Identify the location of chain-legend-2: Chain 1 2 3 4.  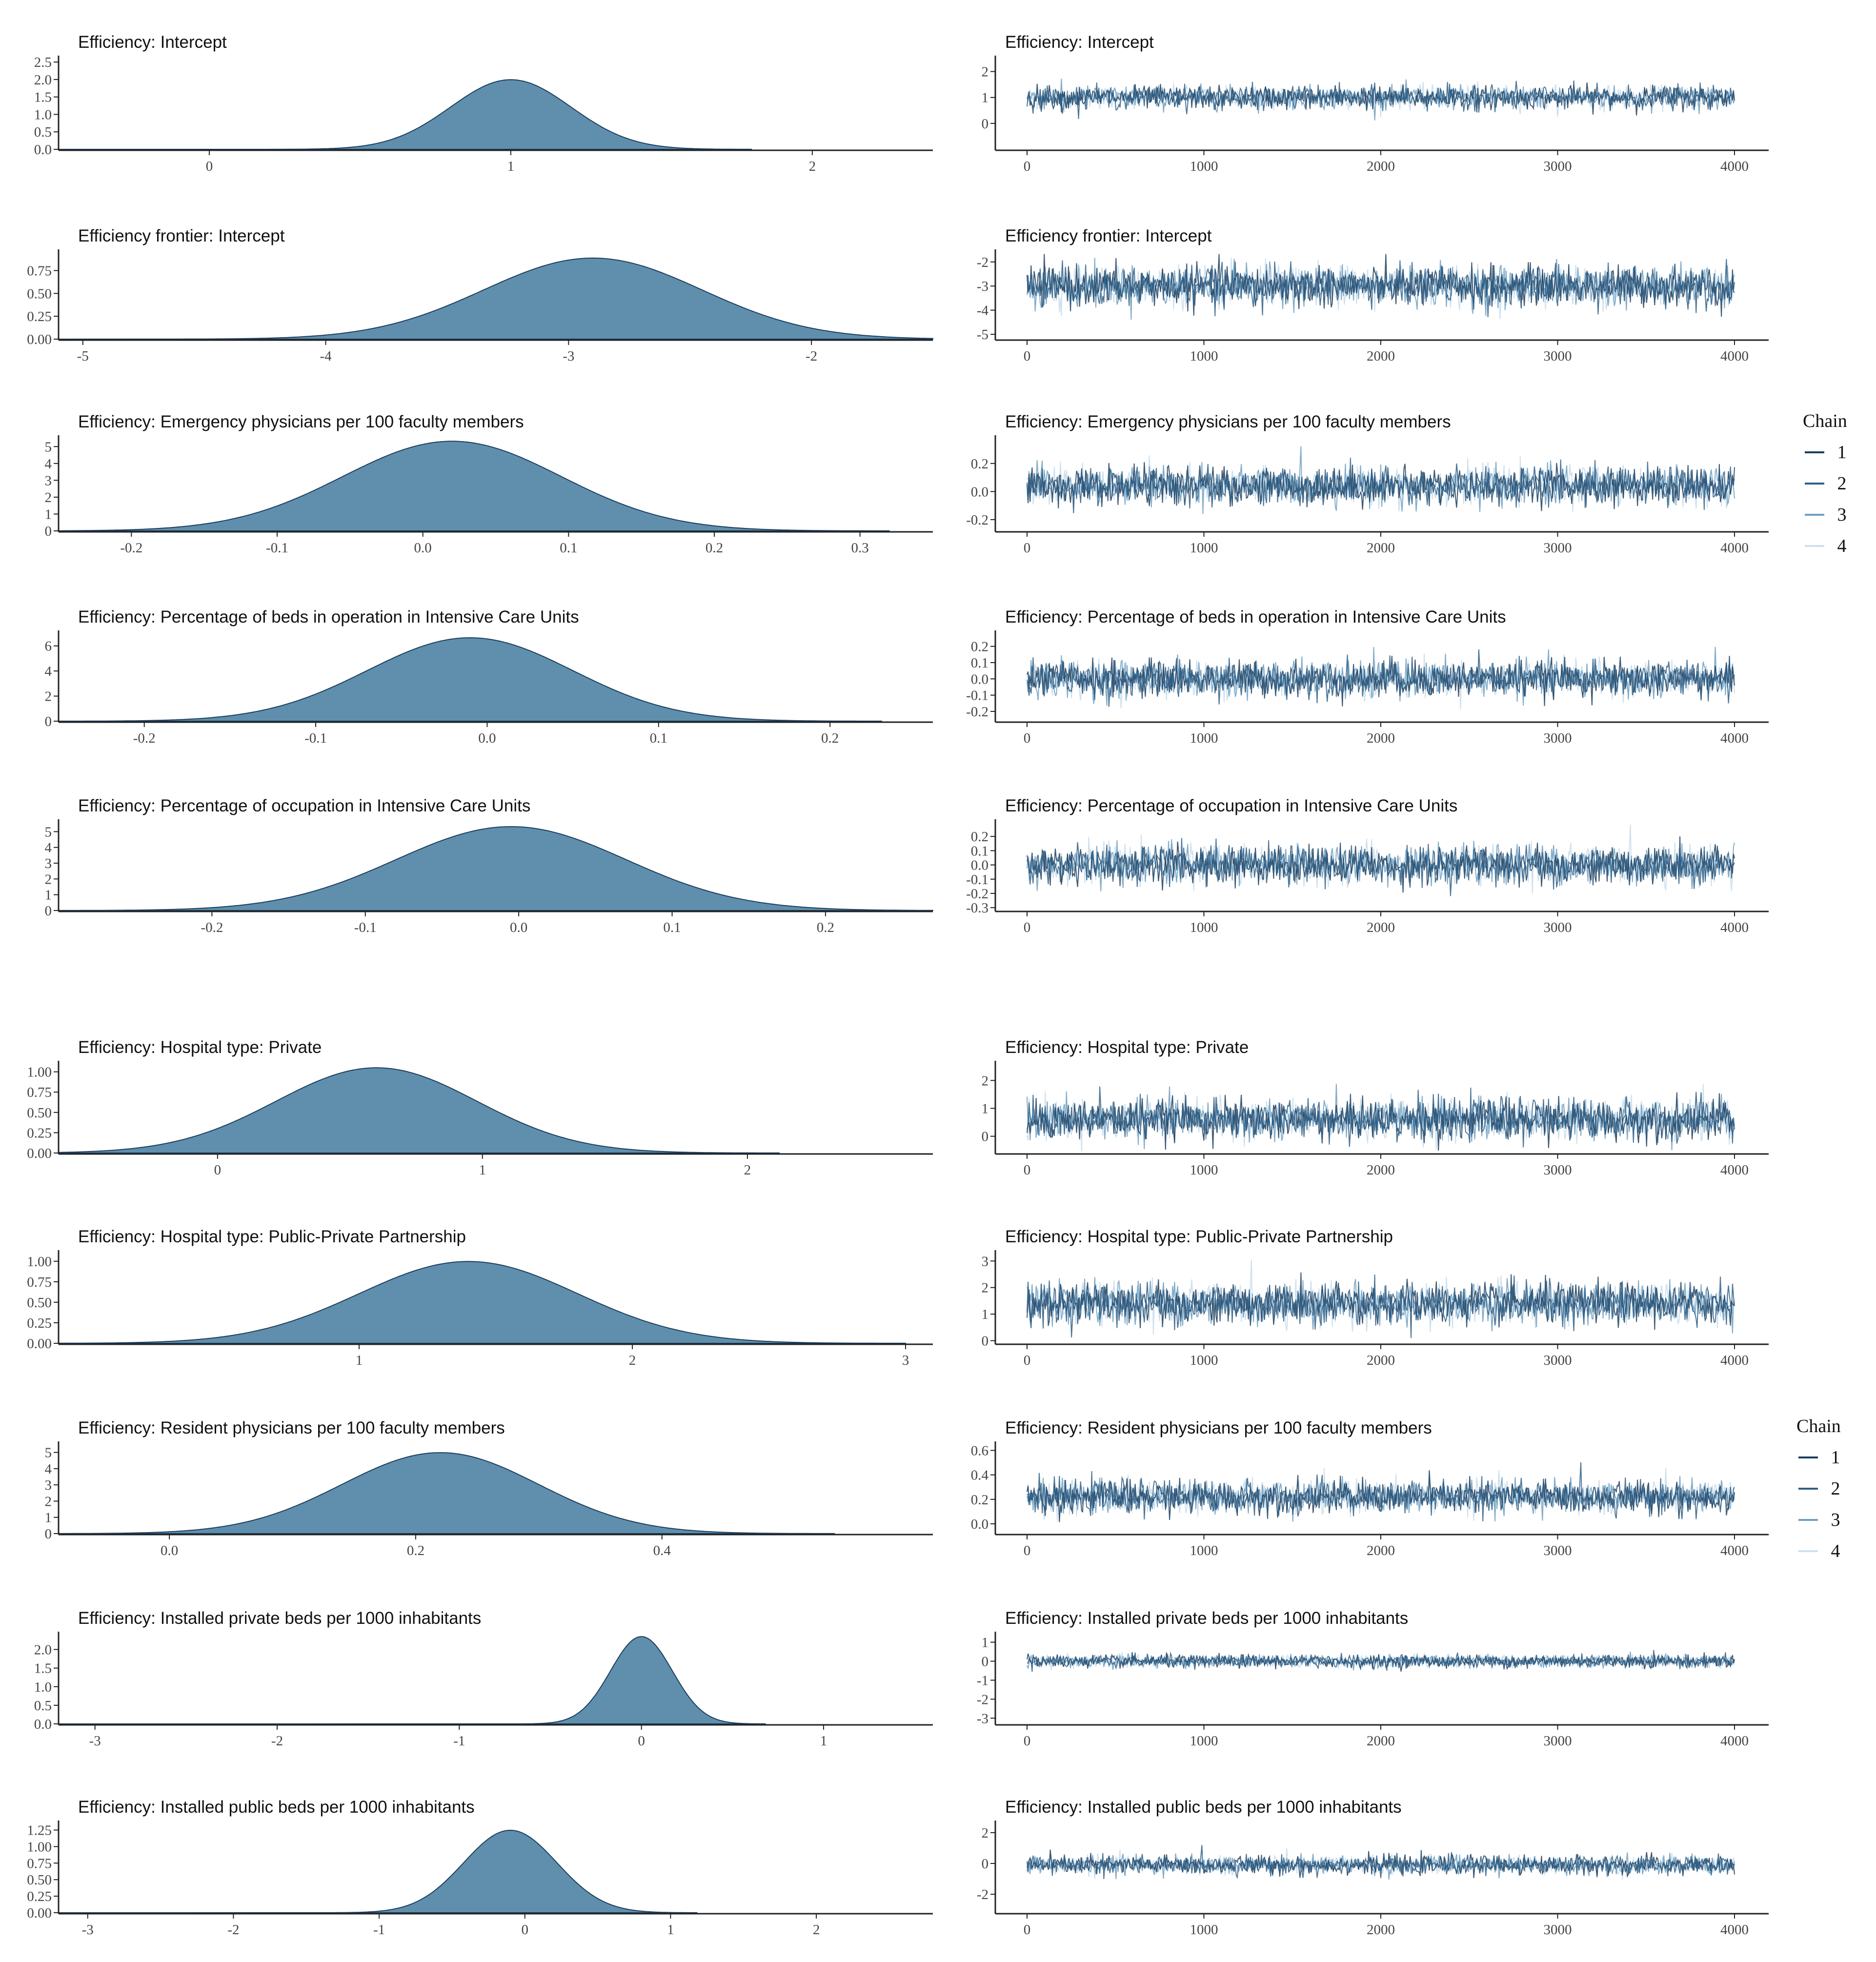
(1818, 1488).